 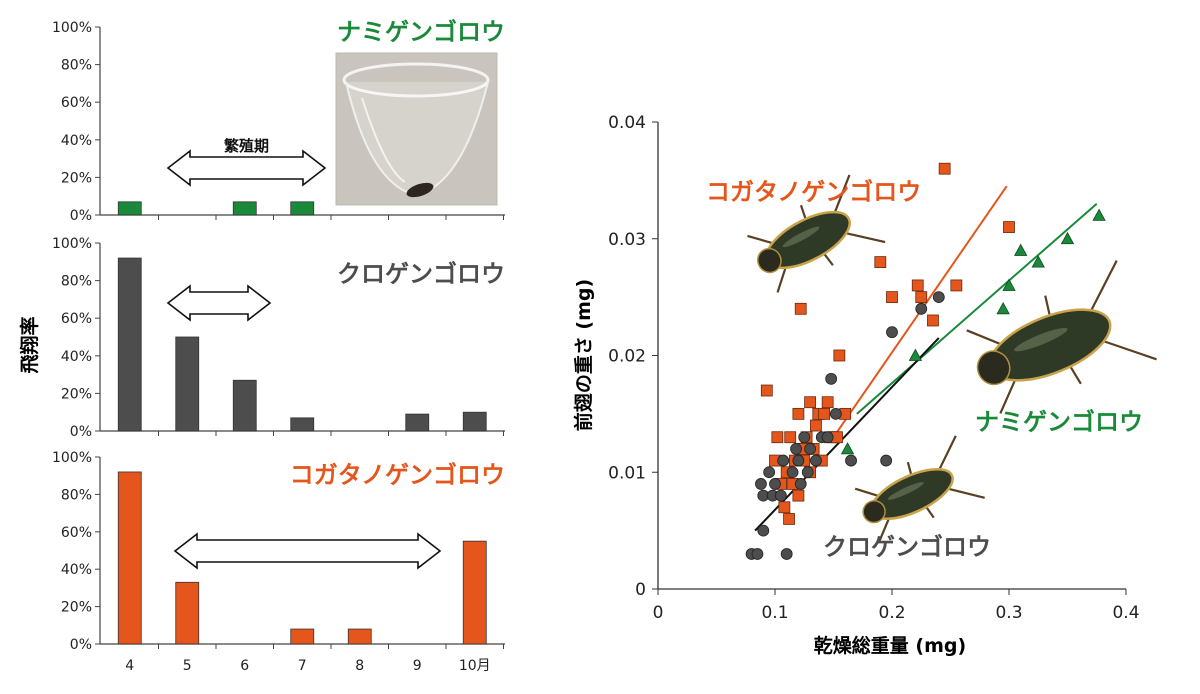 I want to click on beetle-illustration-nami, so click(x=1061, y=337).